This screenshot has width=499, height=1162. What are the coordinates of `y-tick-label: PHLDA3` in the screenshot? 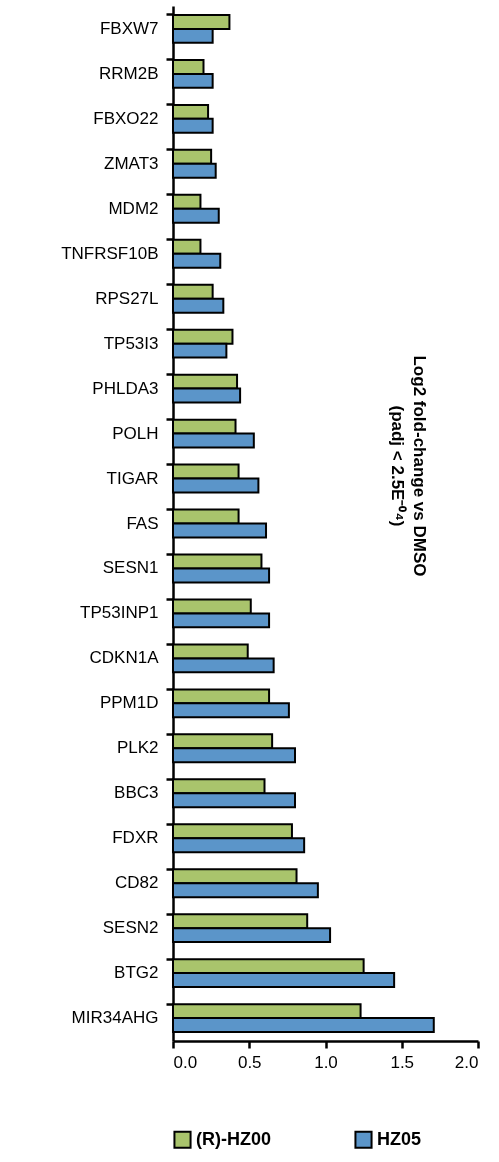 It's located at (125, 388).